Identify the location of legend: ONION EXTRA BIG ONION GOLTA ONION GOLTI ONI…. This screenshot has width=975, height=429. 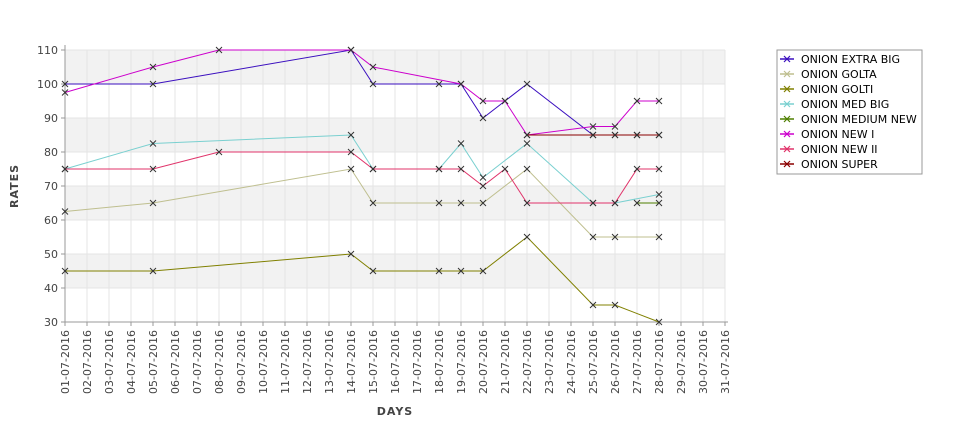
(849, 112).